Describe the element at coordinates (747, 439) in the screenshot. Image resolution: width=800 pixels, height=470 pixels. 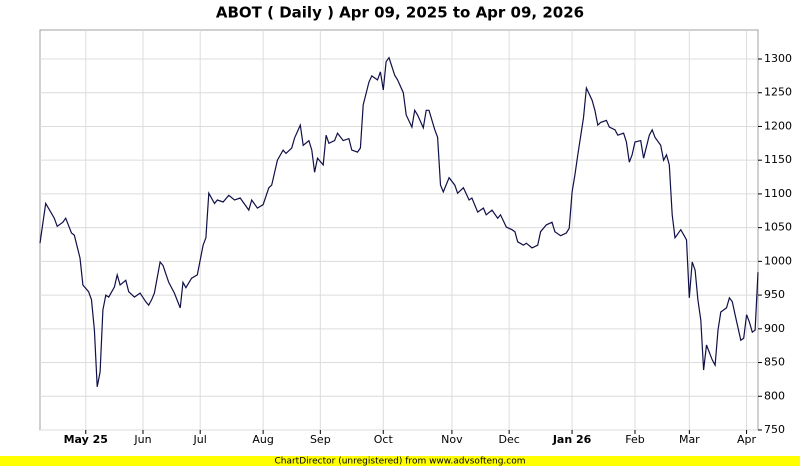
I see `x-tick-label: Apr` at that location.